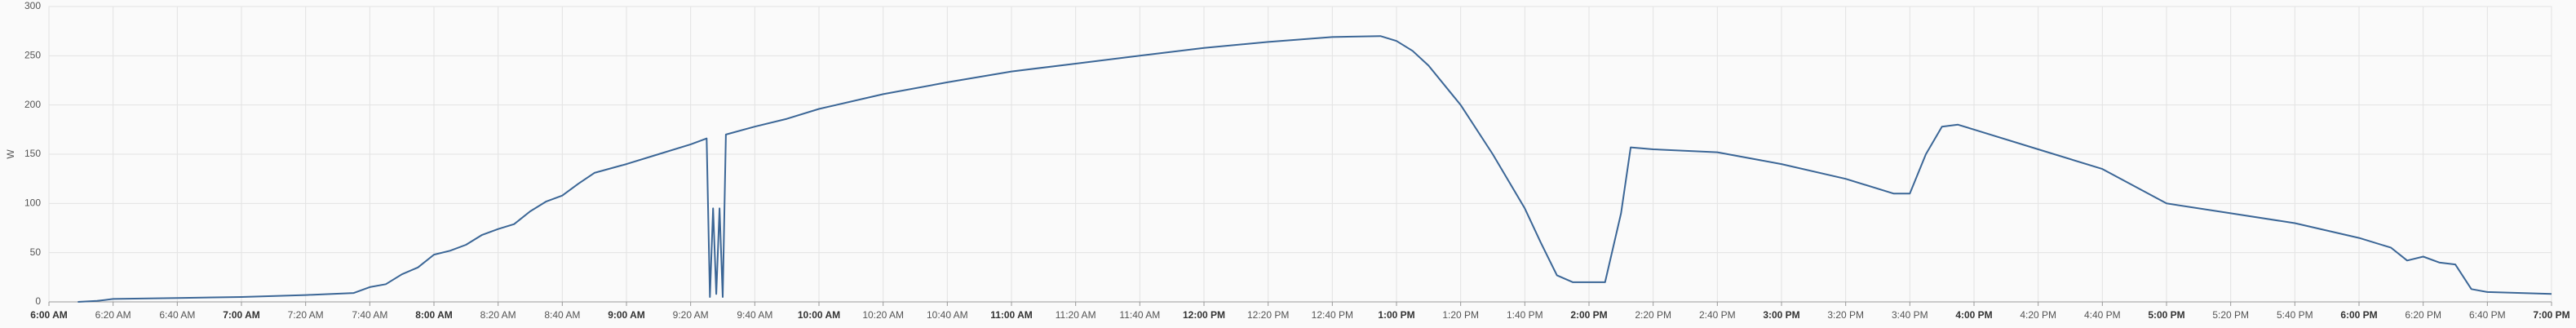  I want to click on x-tick-label: 8:20 AM, so click(498, 315).